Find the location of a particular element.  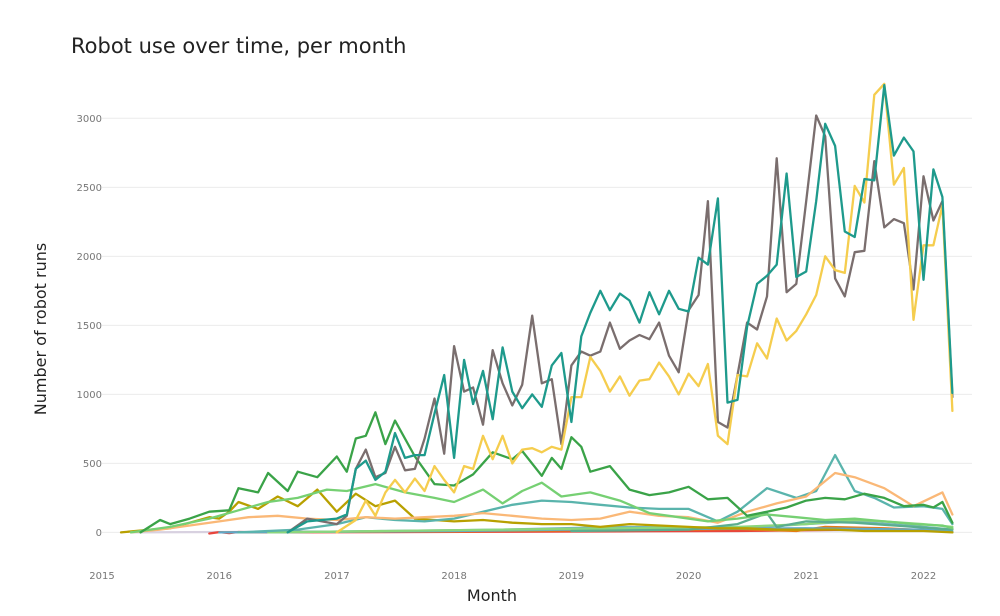

y-tick-label: 500 is located at coordinates (92, 464).